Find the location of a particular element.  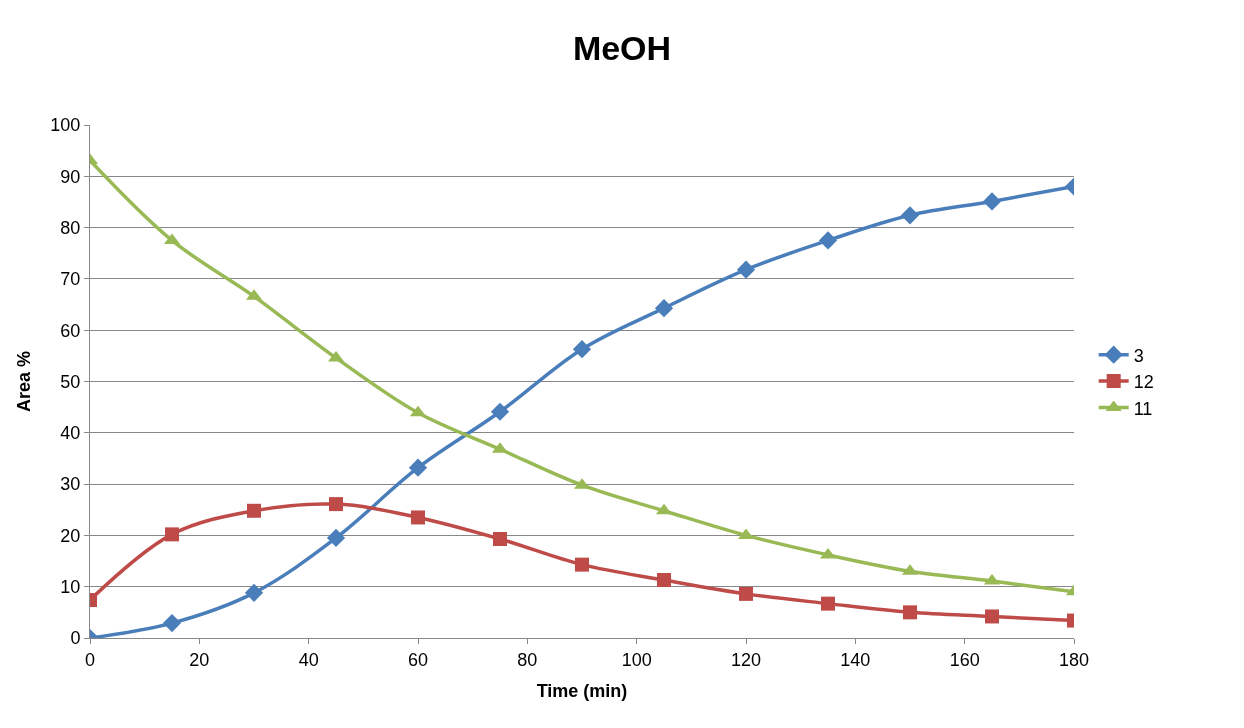

y-tick-label: 100 is located at coordinates (65, 125).